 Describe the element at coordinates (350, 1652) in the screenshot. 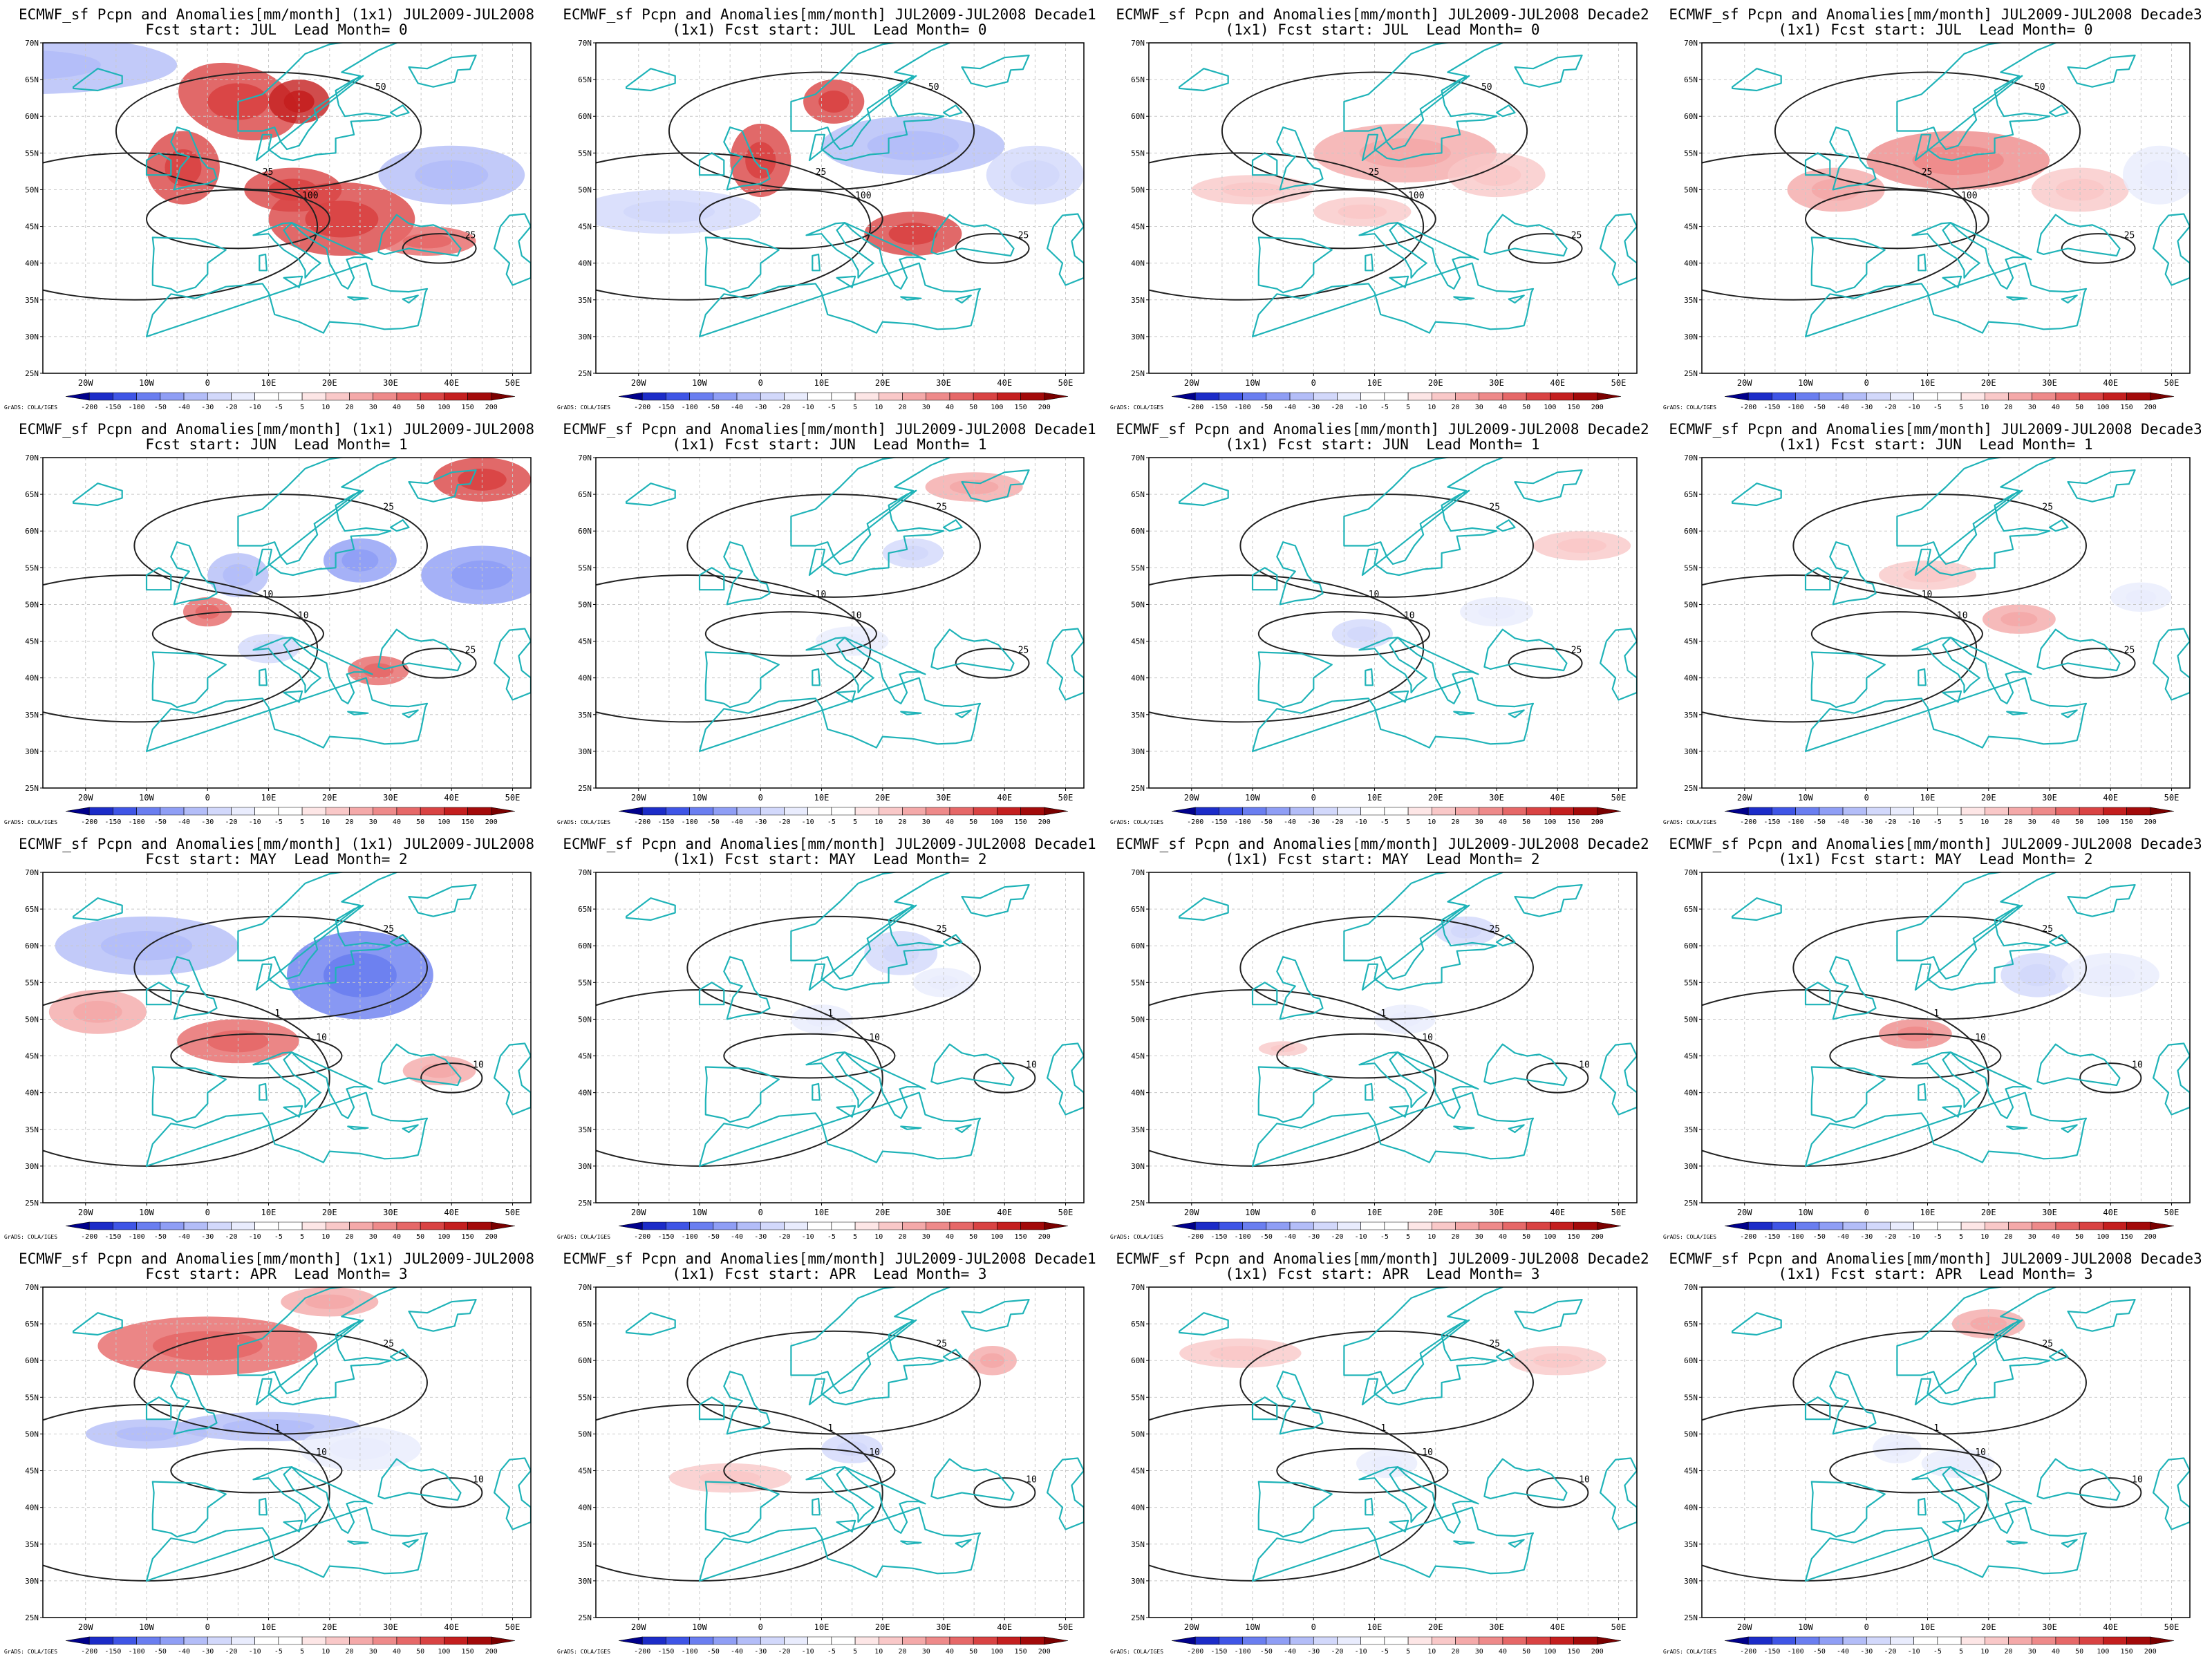

I see `colorbar-label: 20` at that location.